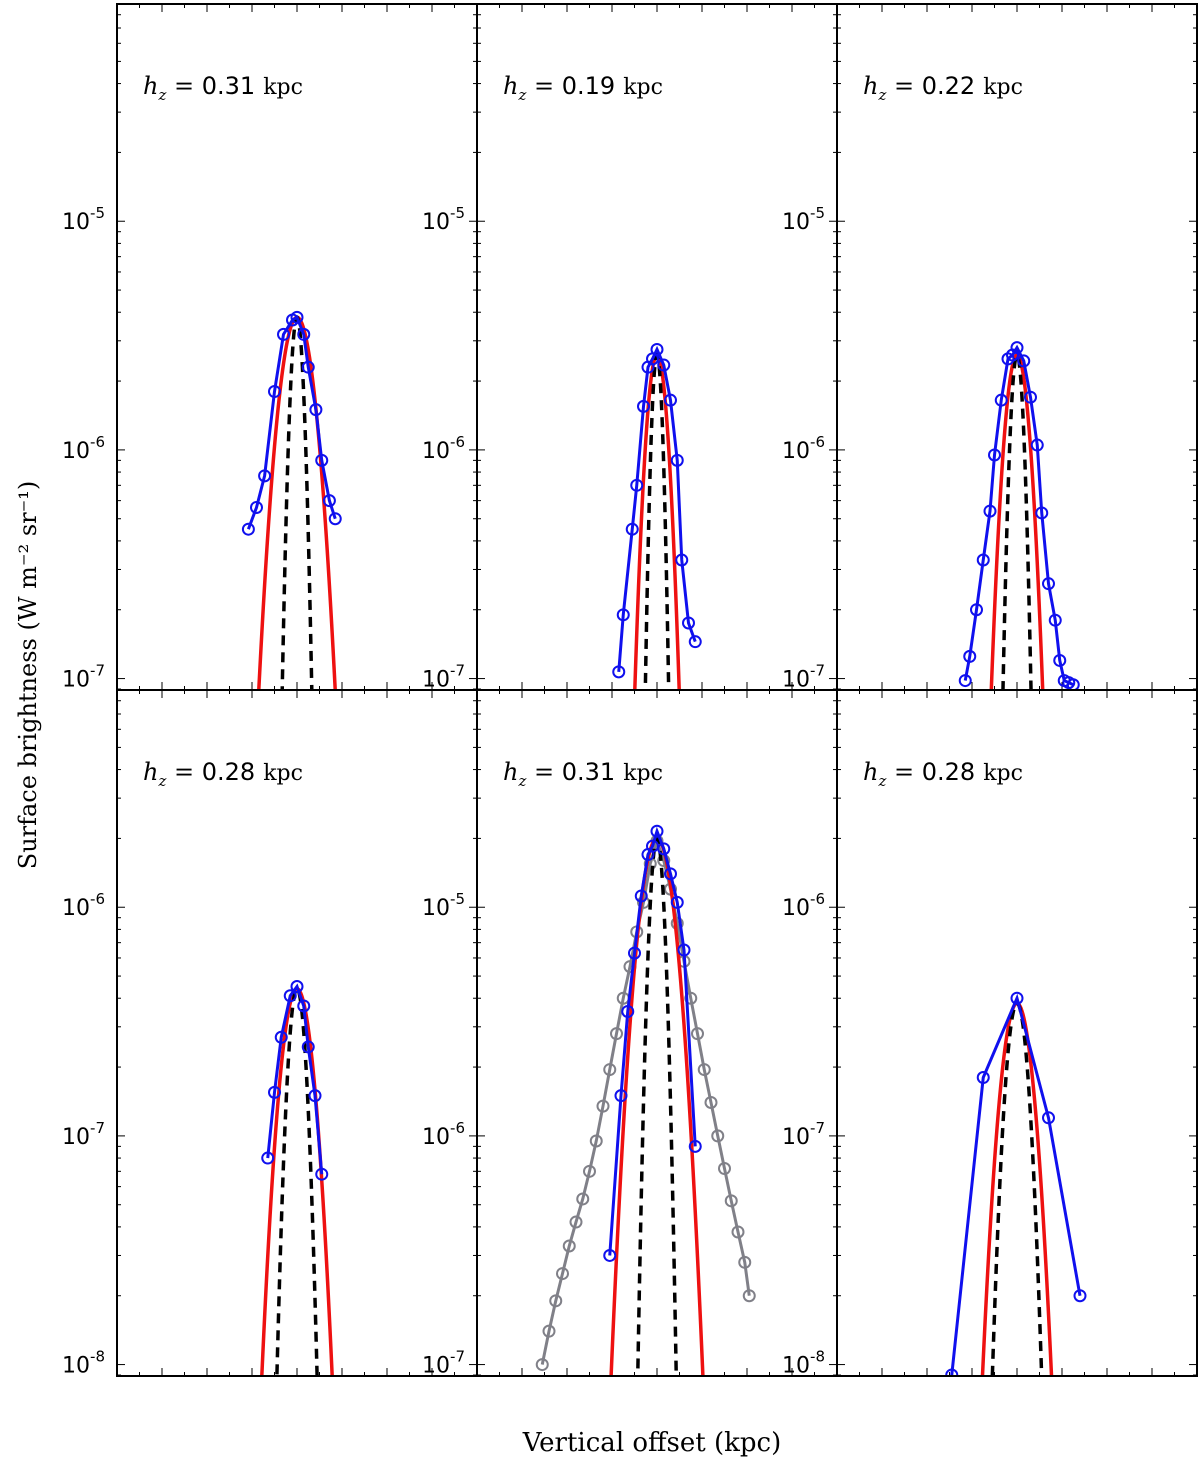 The image size is (1200, 1462). Describe the element at coordinates (443, 219) in the screenshot. I see `y-tick-label: 10⁻⁵` at that location.